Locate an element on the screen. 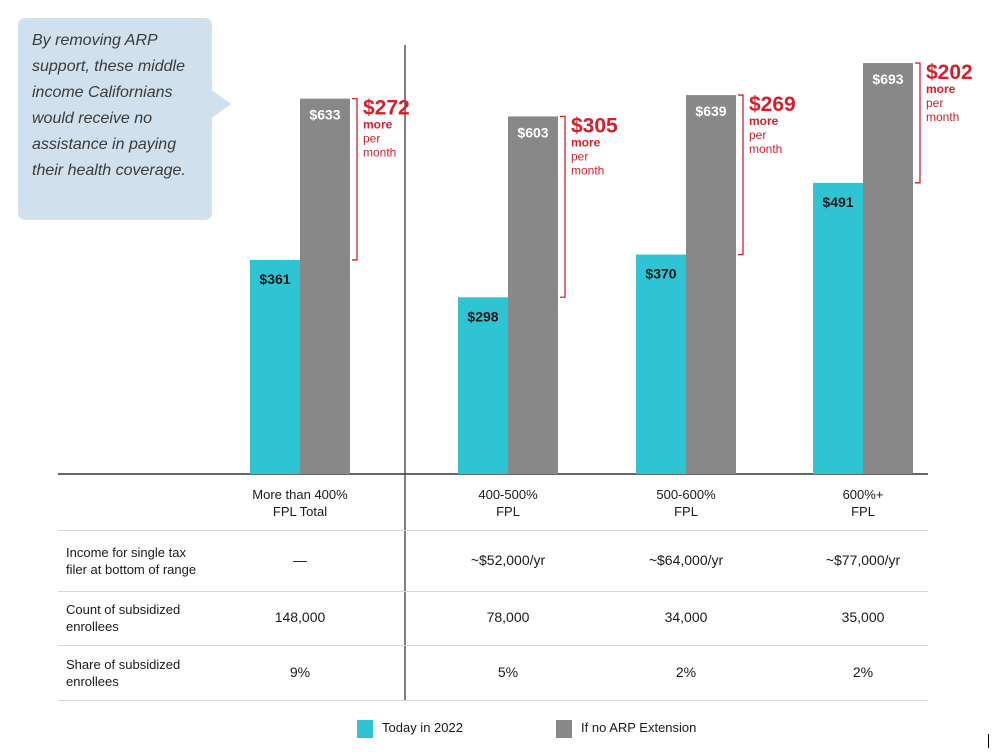 This screenshot has width=993, height=754. table-cell: 78,000 is located at coordinates (508, 617).